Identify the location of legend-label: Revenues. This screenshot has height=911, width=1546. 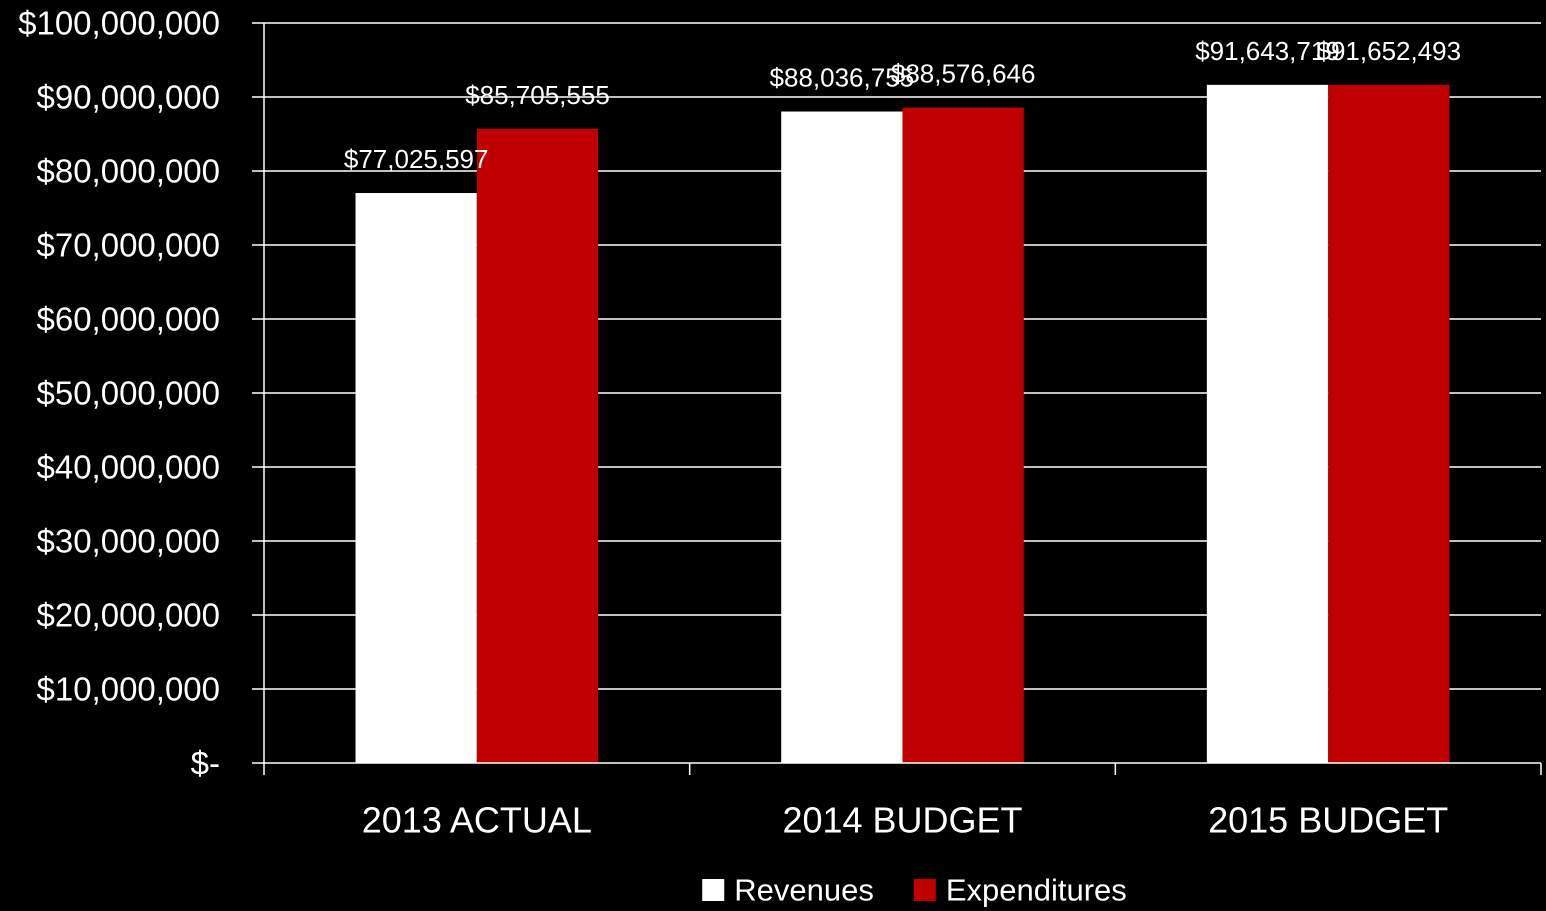
(804, 890).